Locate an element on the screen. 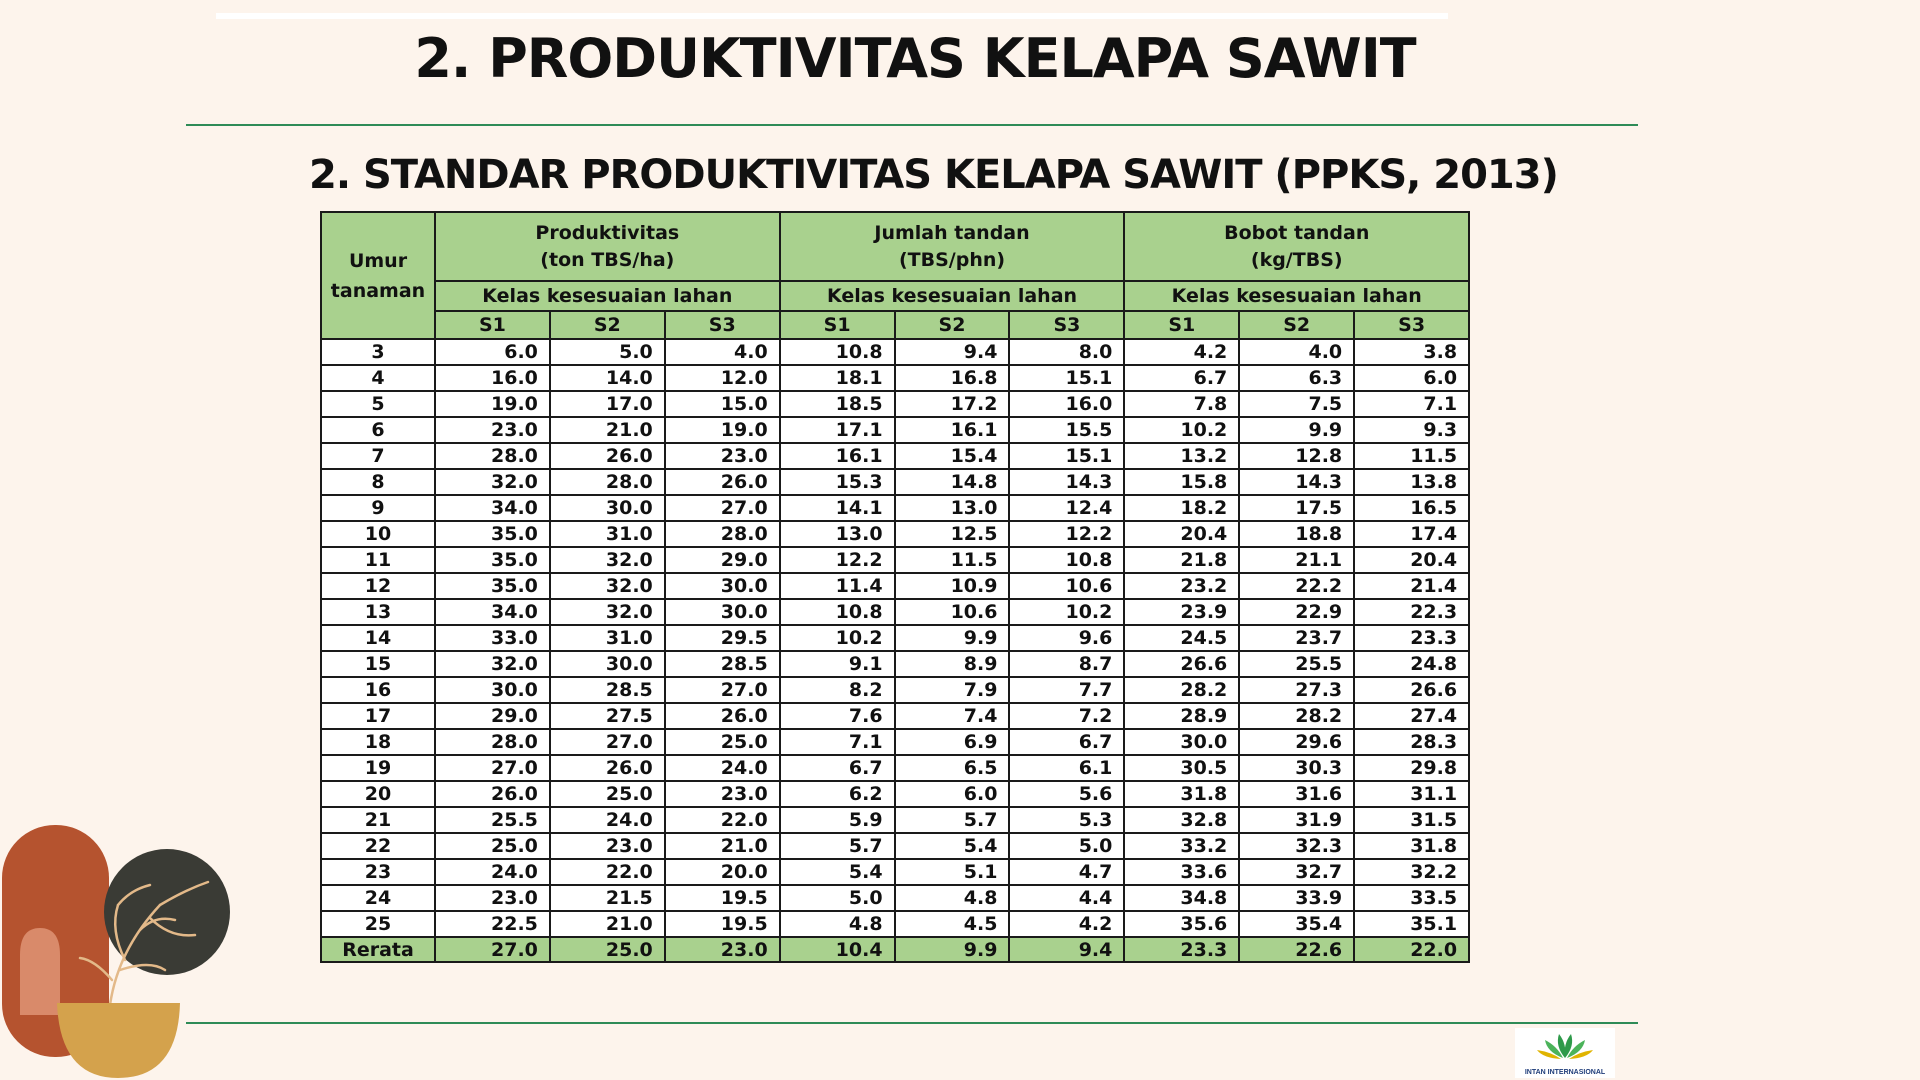  value-cell: 22.5 is located at coordinates (492, 924).